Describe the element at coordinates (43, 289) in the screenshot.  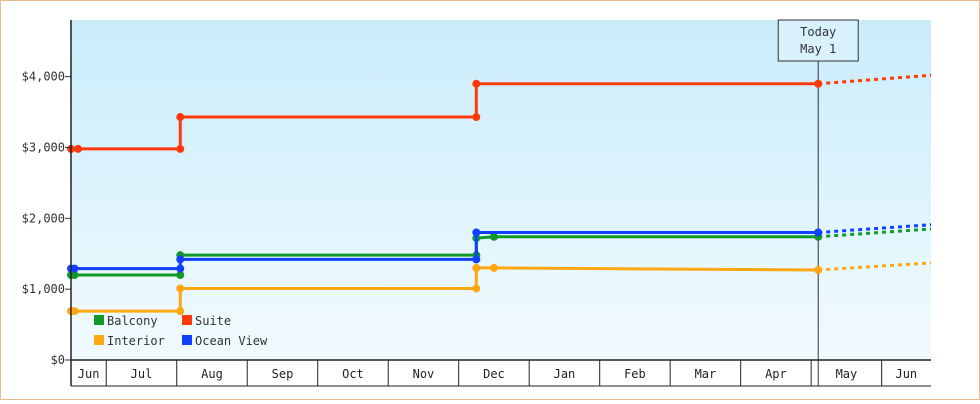
I see `y-tick-label: $1,000` at that location.